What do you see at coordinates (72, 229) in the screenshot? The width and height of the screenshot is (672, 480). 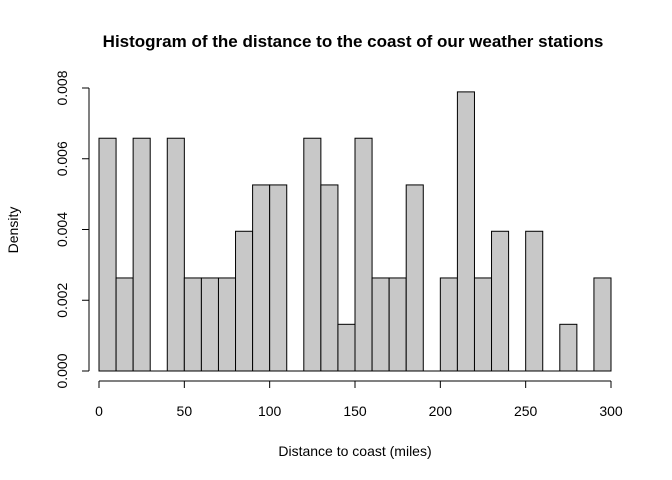 I see `y-axis: 0.000 0.002 0.004 0.006 0.008` at bounding box center [72, 229].